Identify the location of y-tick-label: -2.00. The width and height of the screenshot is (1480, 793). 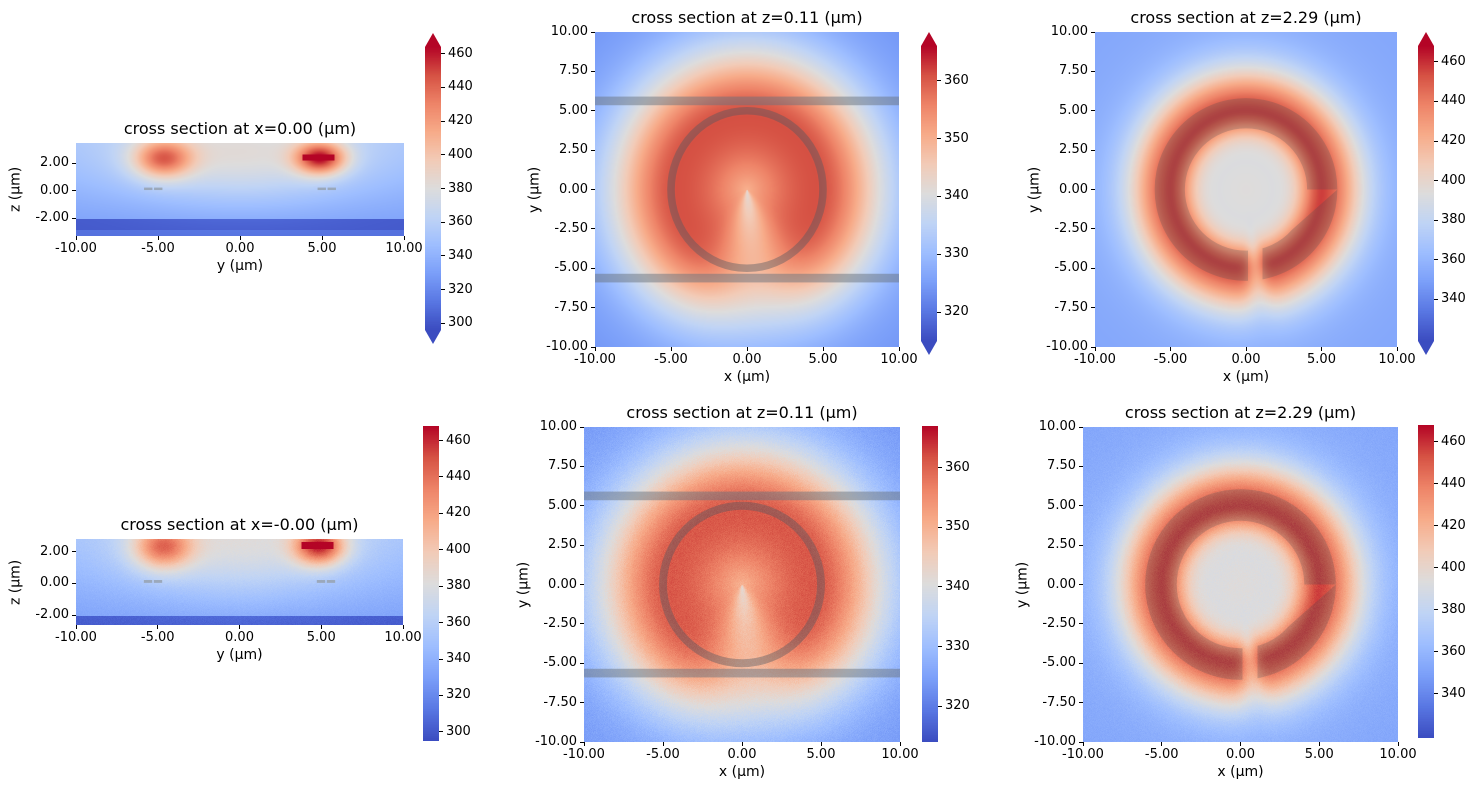
(52, 615).